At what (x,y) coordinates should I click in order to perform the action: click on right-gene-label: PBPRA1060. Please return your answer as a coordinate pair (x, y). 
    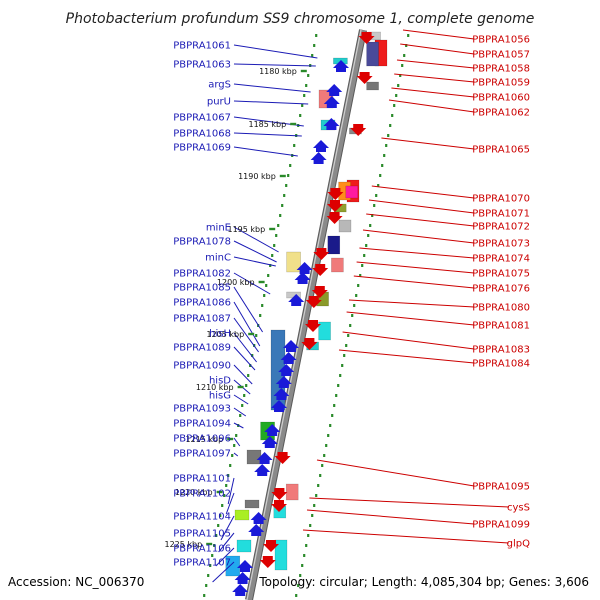
    Looking at the image, I should click on (501, 98).